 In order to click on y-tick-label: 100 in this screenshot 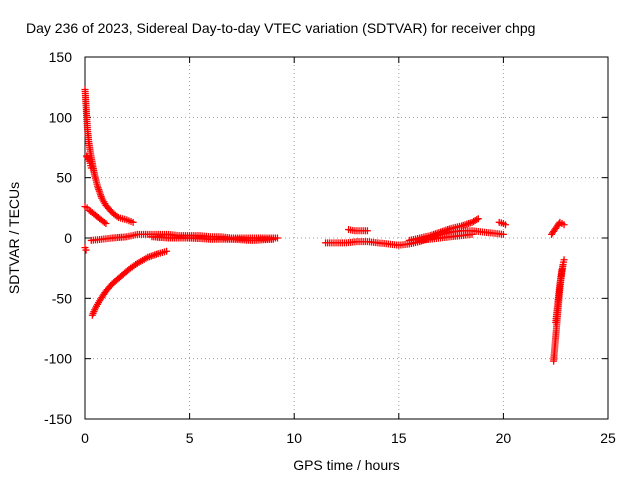, I will do `click(61, 117)`.